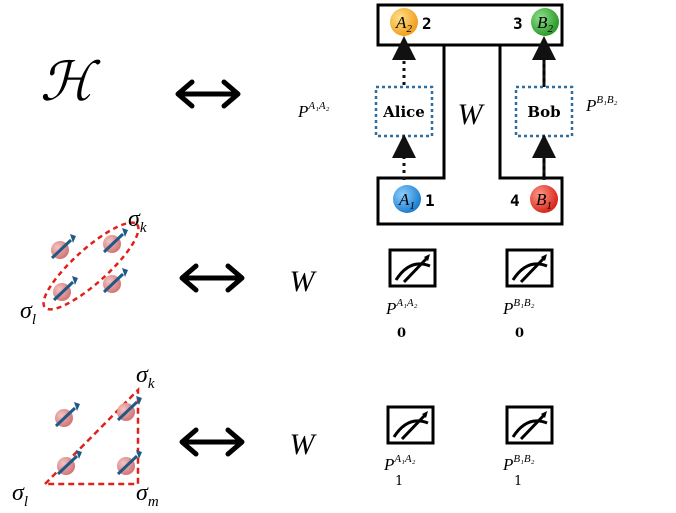 The height and width of the screenshot is (513, 676). Describe the element at coordinates (399, 463) in the screenshot. I see `p-alice-one: PA₁A₂` at that location.